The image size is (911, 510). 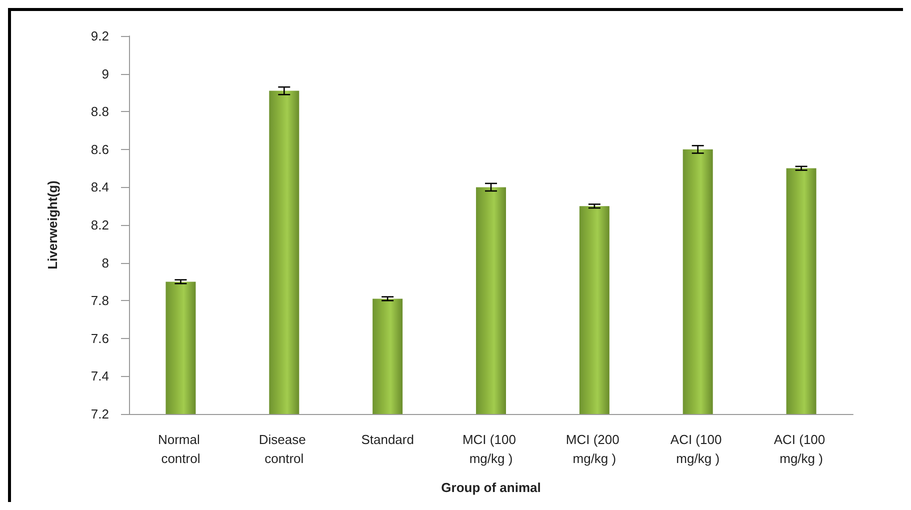 I want to click on y-axis-title: Liverweight(g), so click(x=52, y=225).